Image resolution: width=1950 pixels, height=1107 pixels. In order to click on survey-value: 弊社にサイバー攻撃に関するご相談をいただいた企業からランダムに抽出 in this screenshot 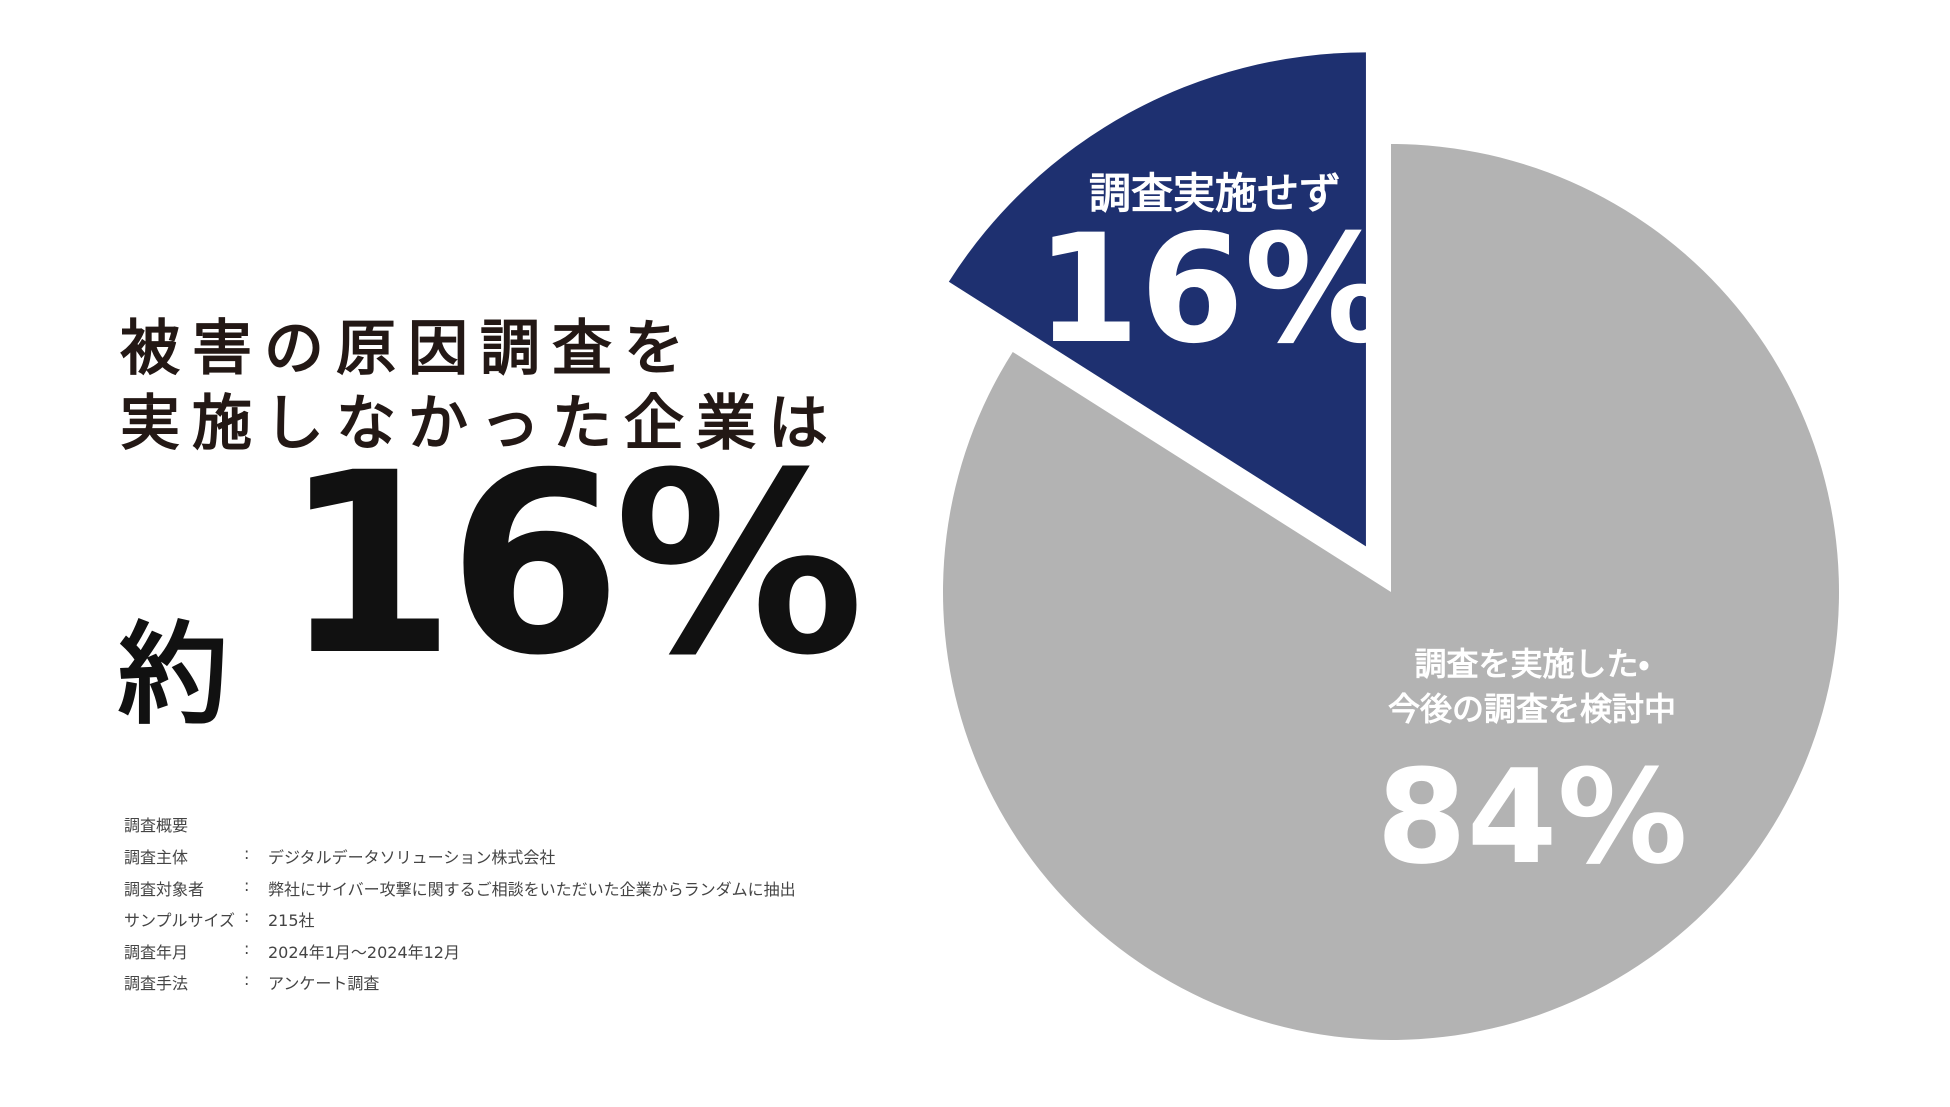, I will do `click(532, 889)`.